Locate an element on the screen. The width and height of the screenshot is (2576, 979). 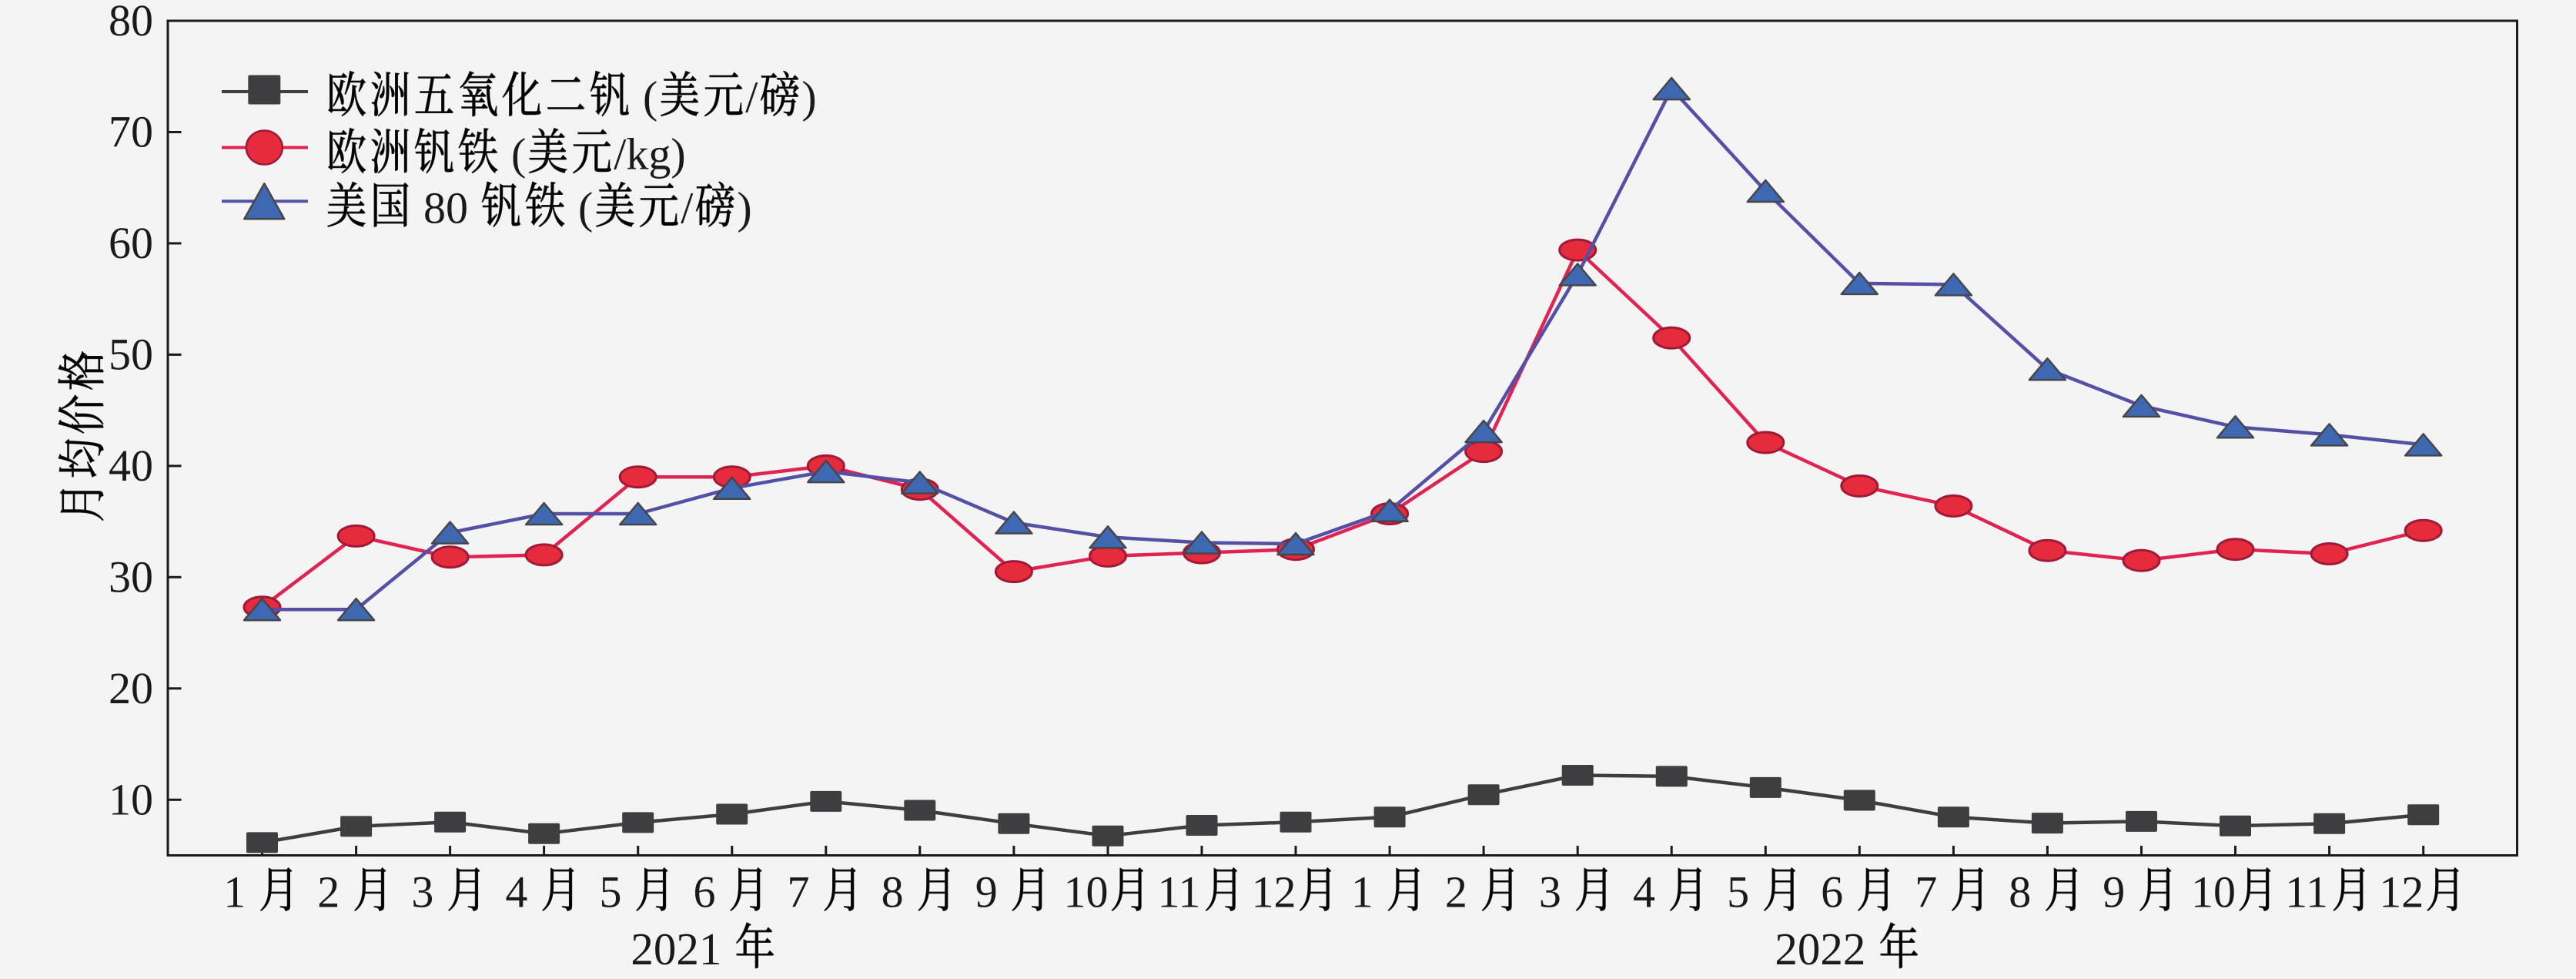
svg-text: 70 is located at coordinates (131, 132).